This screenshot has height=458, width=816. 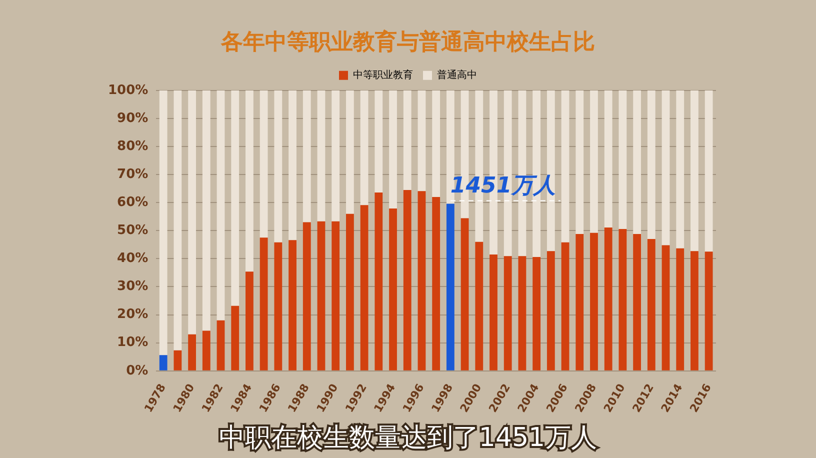 What do you see at coordinates (128, 90) in the screenshot?
I see `y-tick-label: 100%` at bounding box center [128, 90].